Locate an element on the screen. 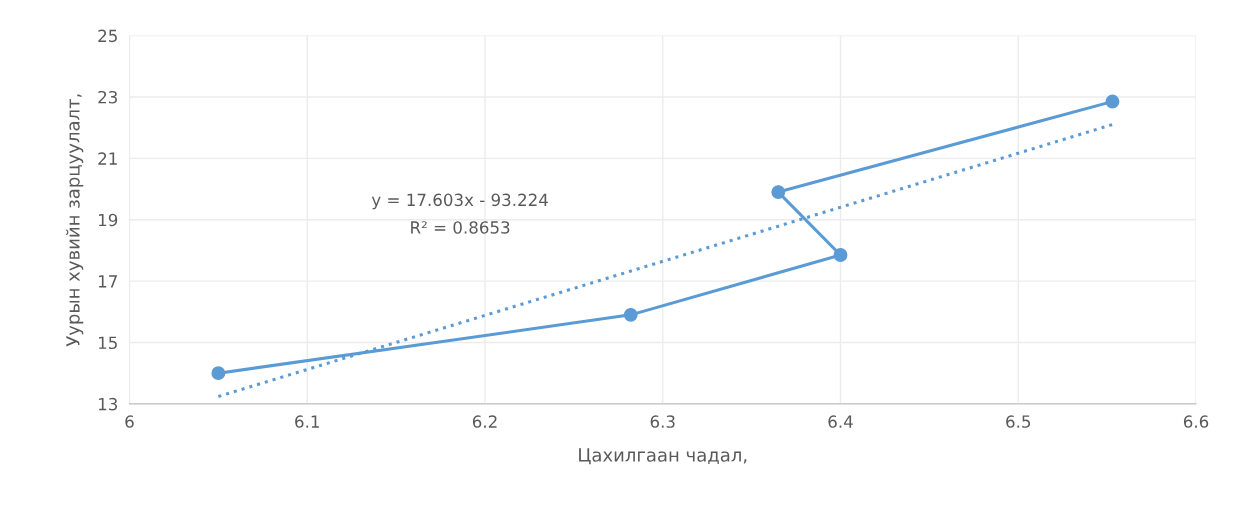  y-tick-label: 17 is located at coordinates (107, 281).